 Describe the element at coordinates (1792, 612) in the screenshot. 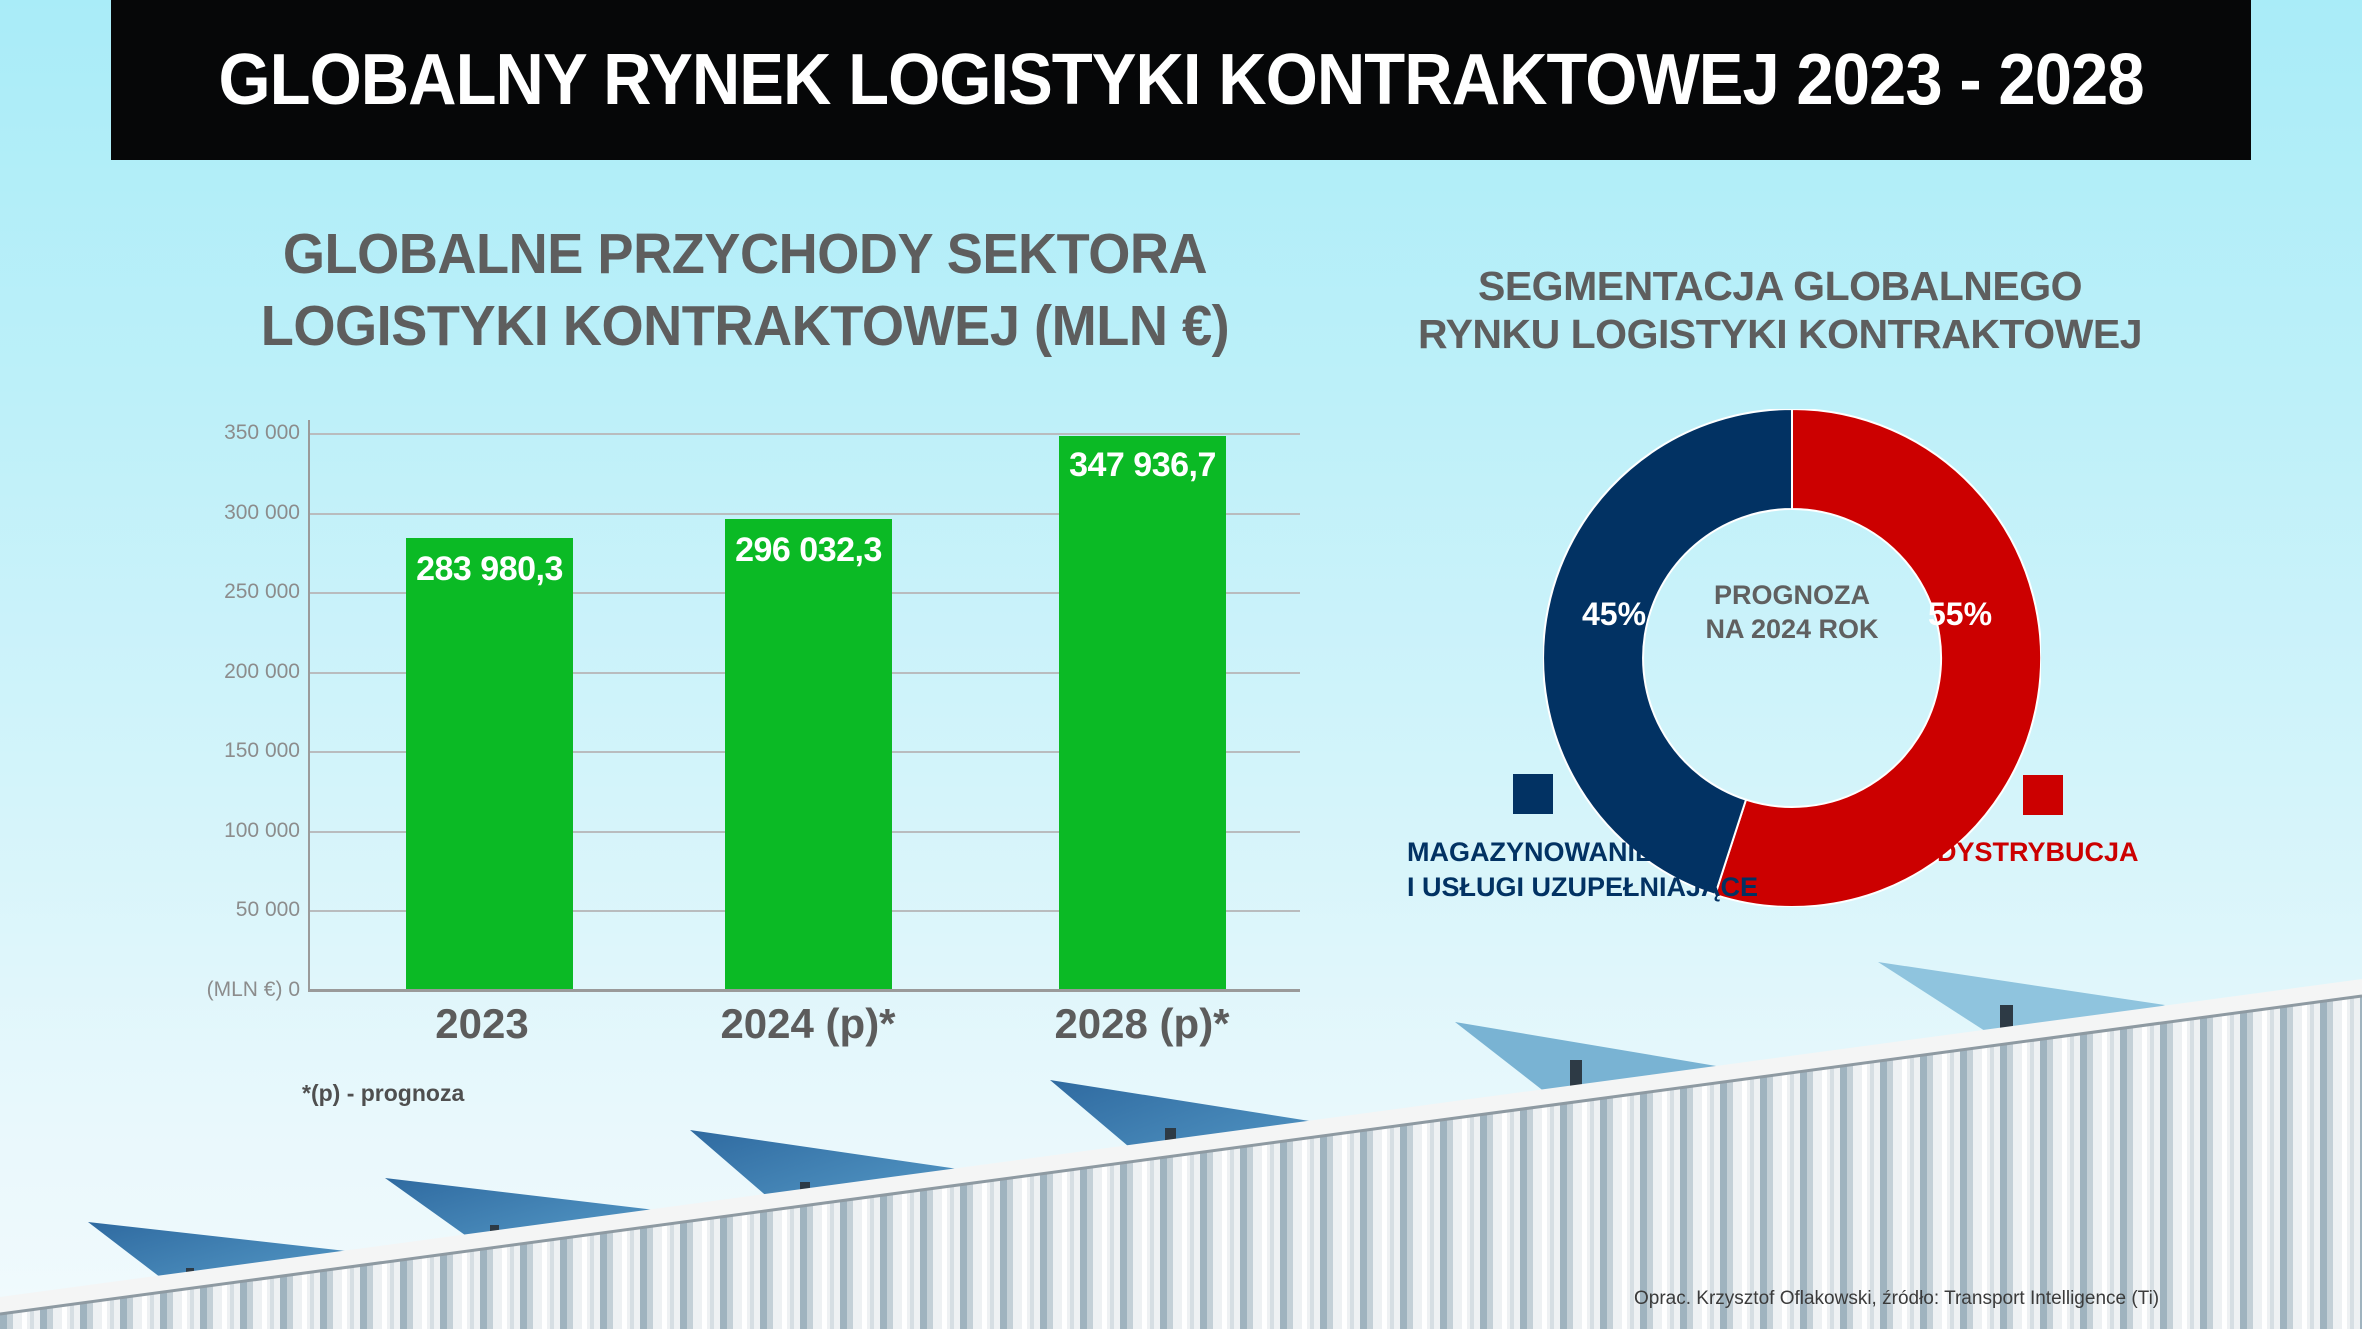

I see `donut-center-label: PROGNOZA NA 2024 ROK` at that location.